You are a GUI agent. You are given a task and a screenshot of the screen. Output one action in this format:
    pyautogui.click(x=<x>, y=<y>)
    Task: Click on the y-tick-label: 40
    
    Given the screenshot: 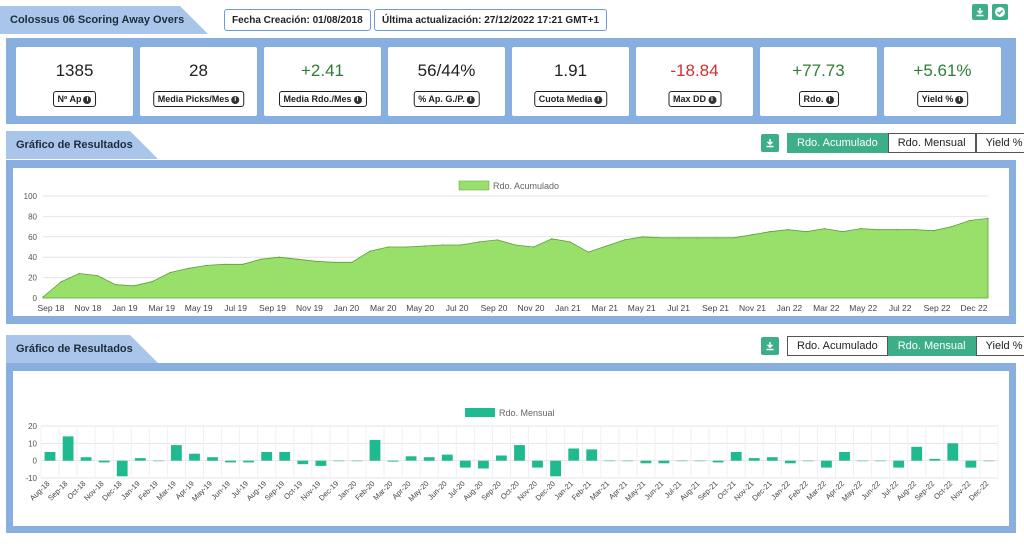 What is the action you would take?
    pyautogui.click(x=32, y=257)
    